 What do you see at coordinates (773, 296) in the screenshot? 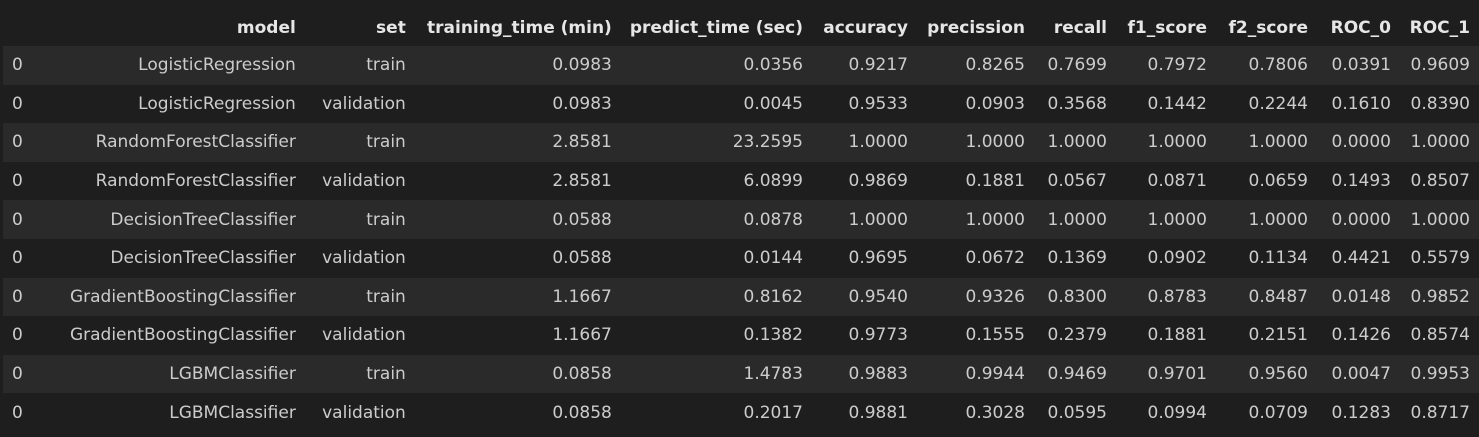
I see `cell-predict-time: 0.8162` at bounding box center [773, 296].